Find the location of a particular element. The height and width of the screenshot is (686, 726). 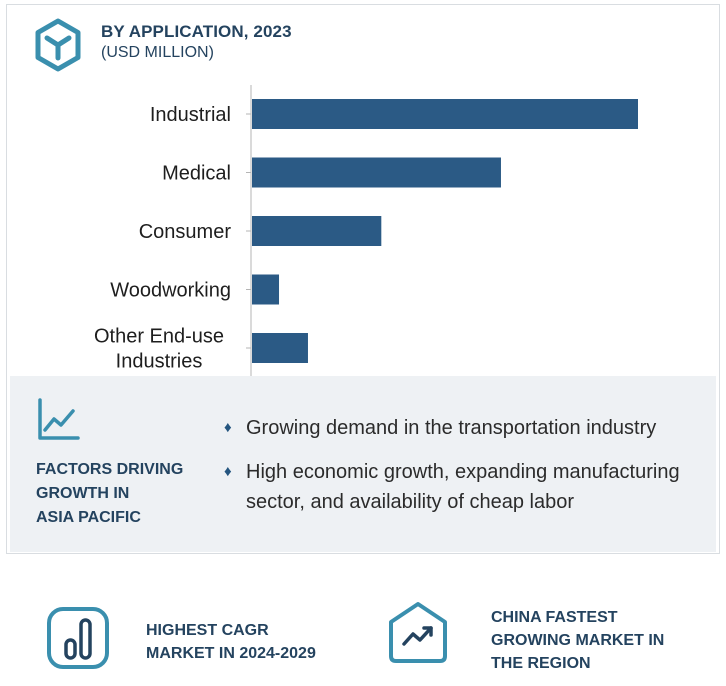

cube-logo-icon is located at coordinates (58, 45).